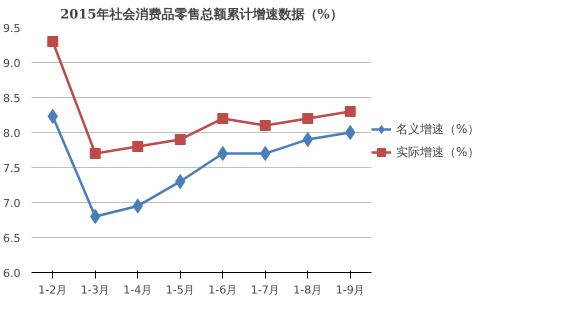  Describe the element at coordinates (12, 273) in the screenshot. I see `y-tick-label: 6.0` at that location.